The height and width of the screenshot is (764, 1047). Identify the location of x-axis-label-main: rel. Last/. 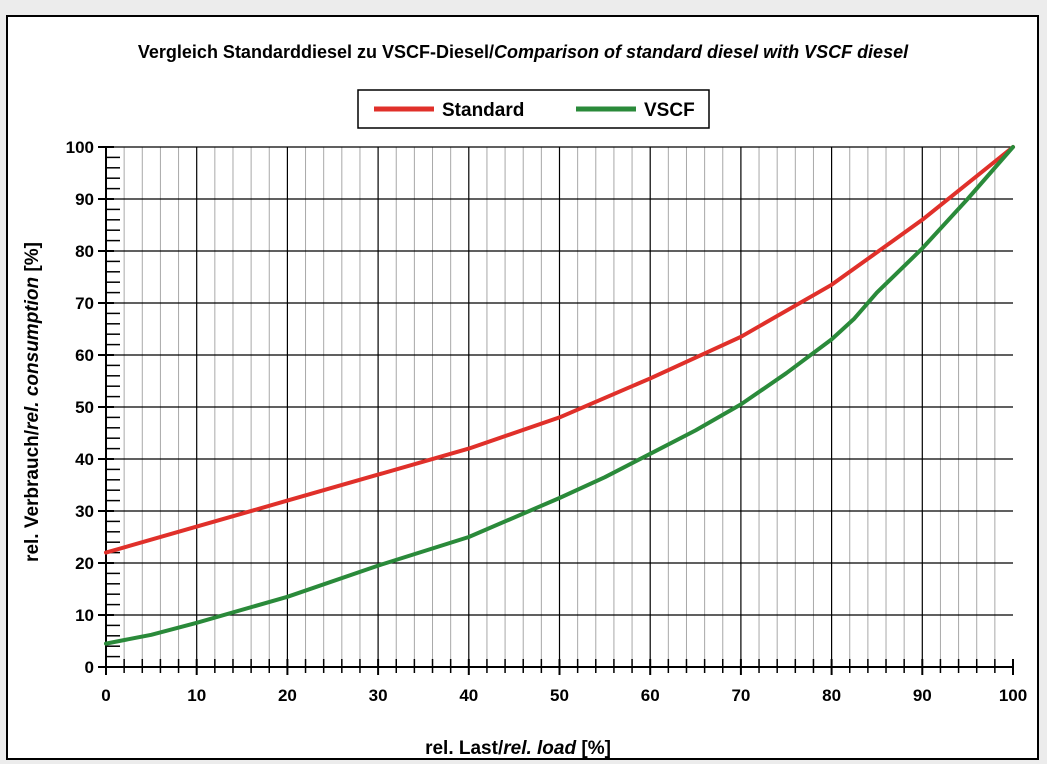
(464, 748).